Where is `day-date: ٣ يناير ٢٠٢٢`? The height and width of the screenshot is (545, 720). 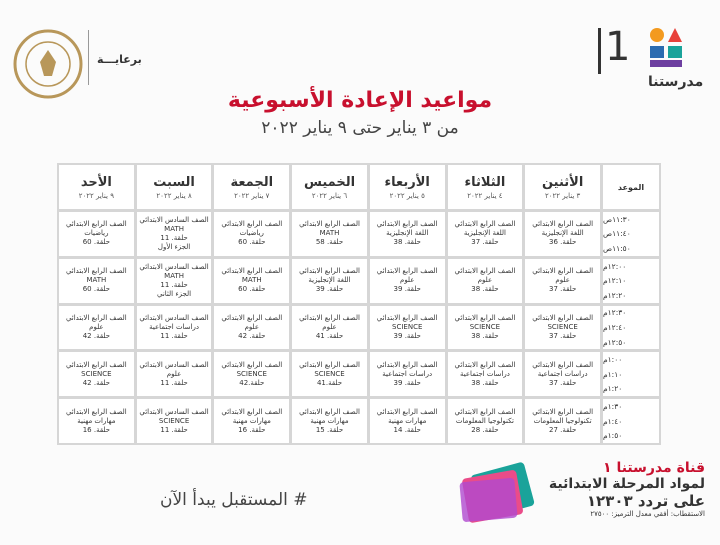 day-date: ٣ يناير ٢٠٢٢ is located at coordinates (563, 195).